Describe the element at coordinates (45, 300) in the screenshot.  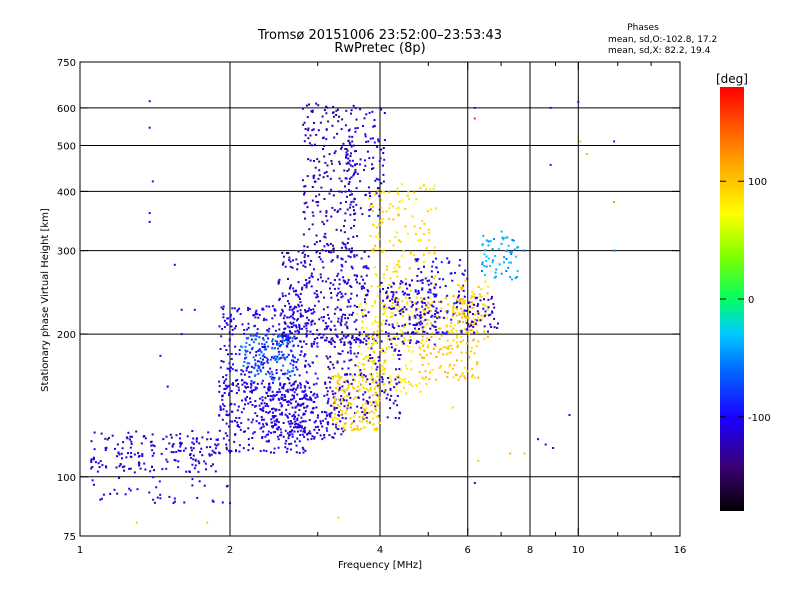
I see `y-axis-label: Stationary phase Virtual Height [km]` at that location.